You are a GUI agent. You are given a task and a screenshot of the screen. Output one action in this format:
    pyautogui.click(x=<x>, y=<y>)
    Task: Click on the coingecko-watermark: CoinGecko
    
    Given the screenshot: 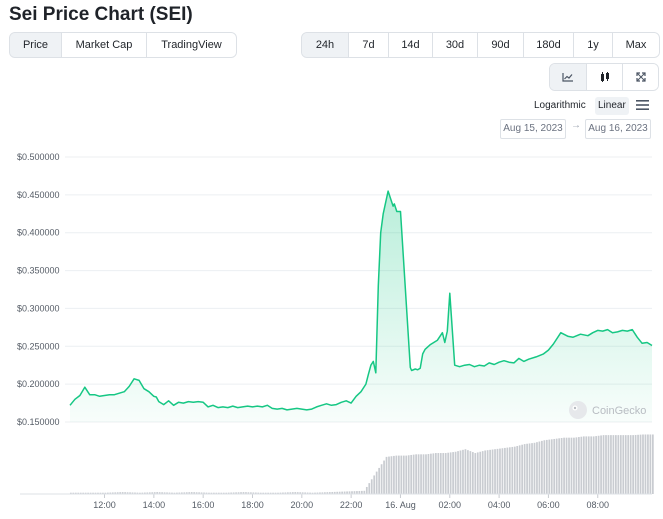 What is the action you would take?
    pyautogui.click(x=607, y=410)
    